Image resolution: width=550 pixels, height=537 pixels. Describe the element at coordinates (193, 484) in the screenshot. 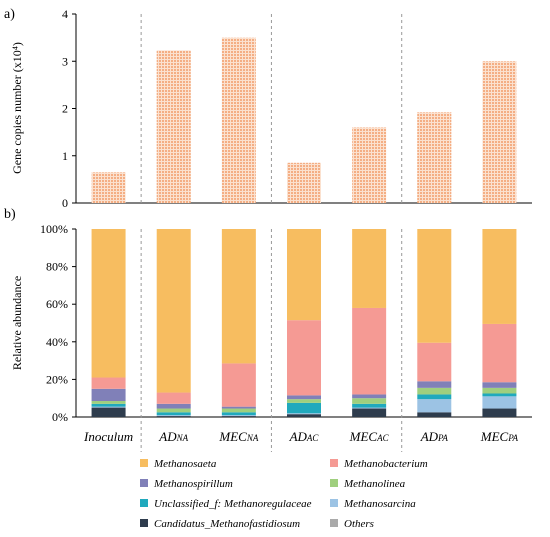

I see `legend-label: Methanospirillum` at that location.